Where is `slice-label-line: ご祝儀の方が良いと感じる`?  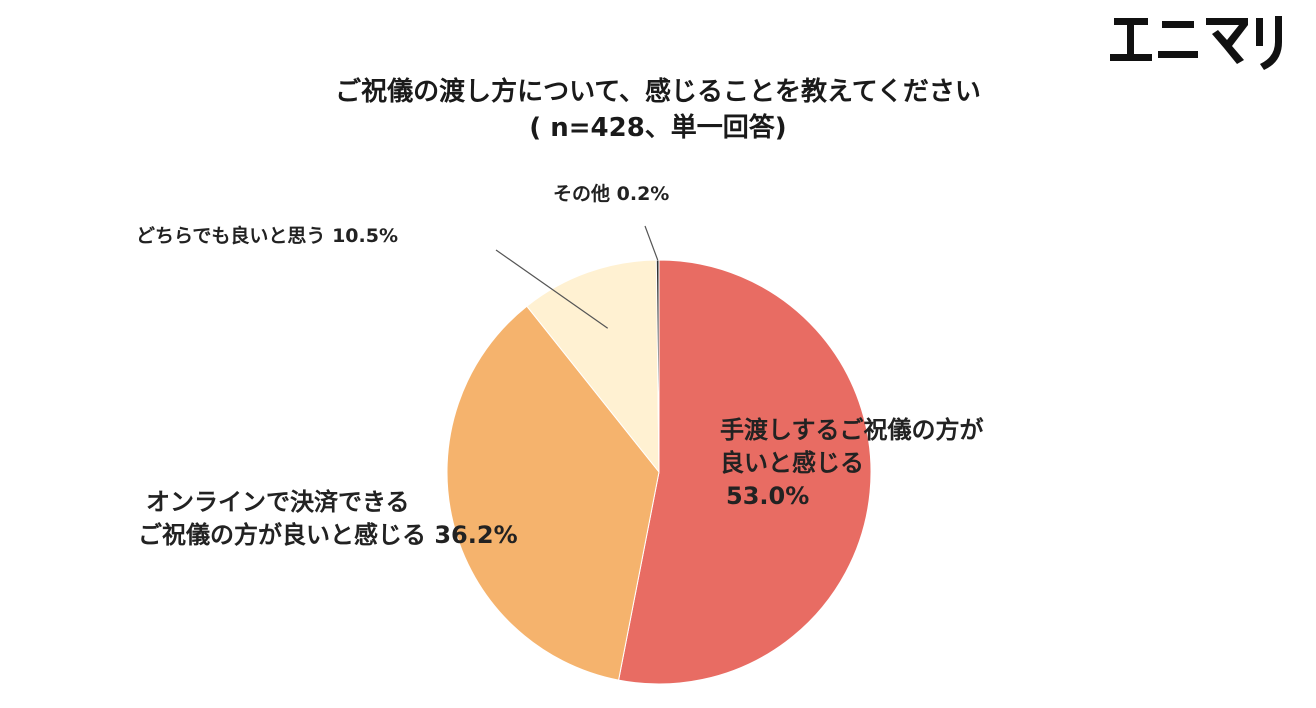
slice-label-line: ご祝儀の方が良いと感じる is located at coordinates (282, 535).